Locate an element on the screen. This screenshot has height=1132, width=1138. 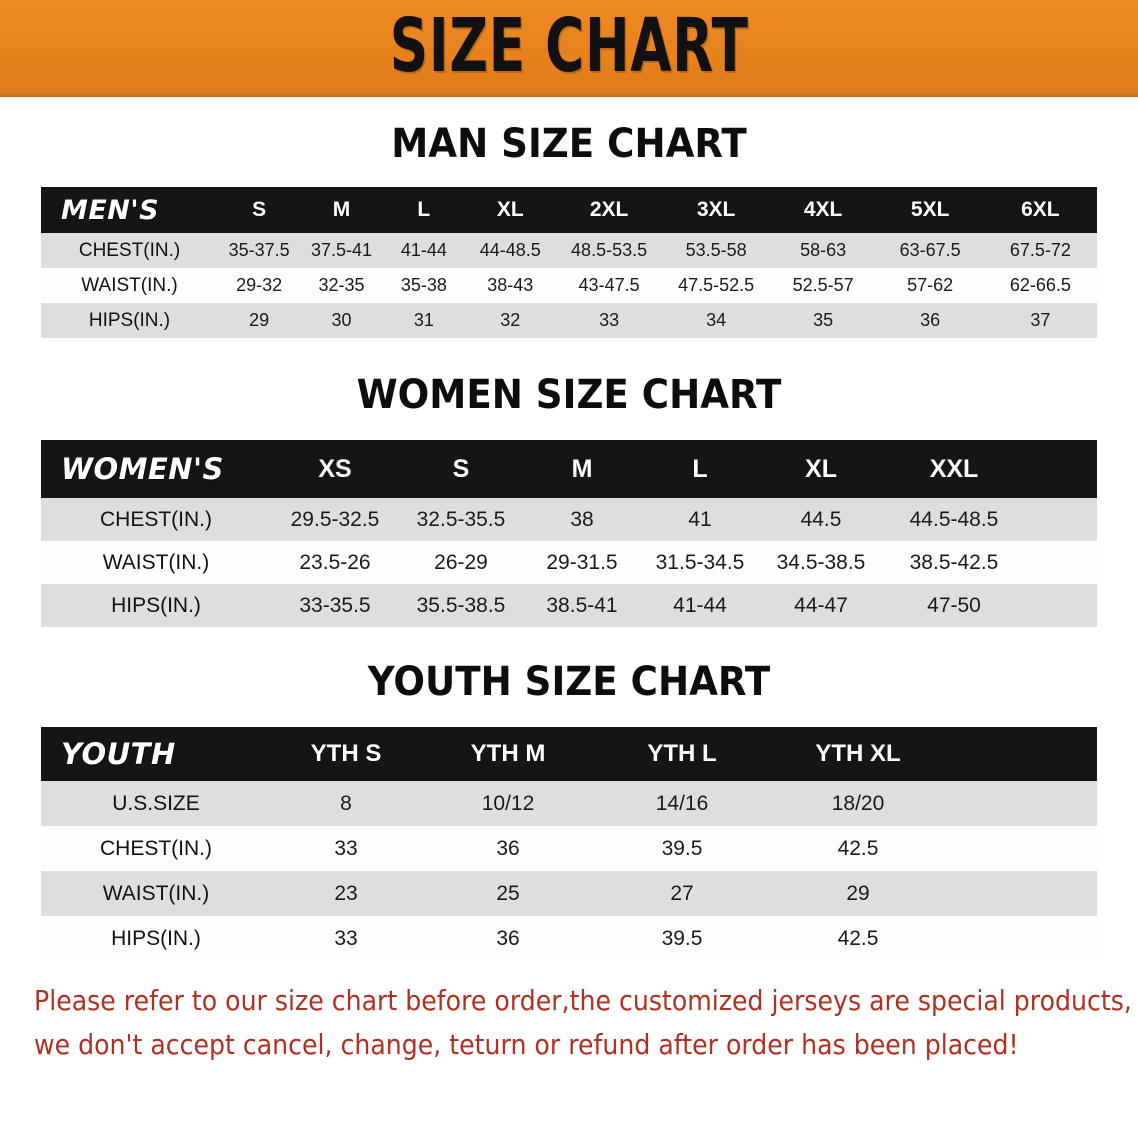
youth-cell-1-0: 33 is located at coordinates (346, 848).